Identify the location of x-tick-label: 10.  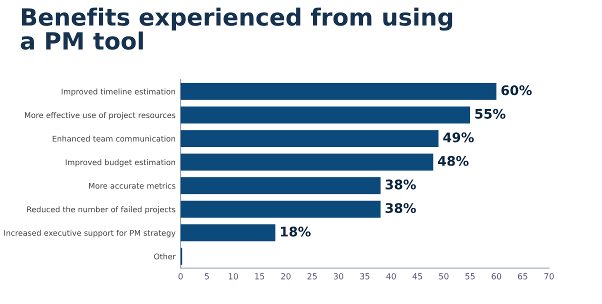
(233, 276).